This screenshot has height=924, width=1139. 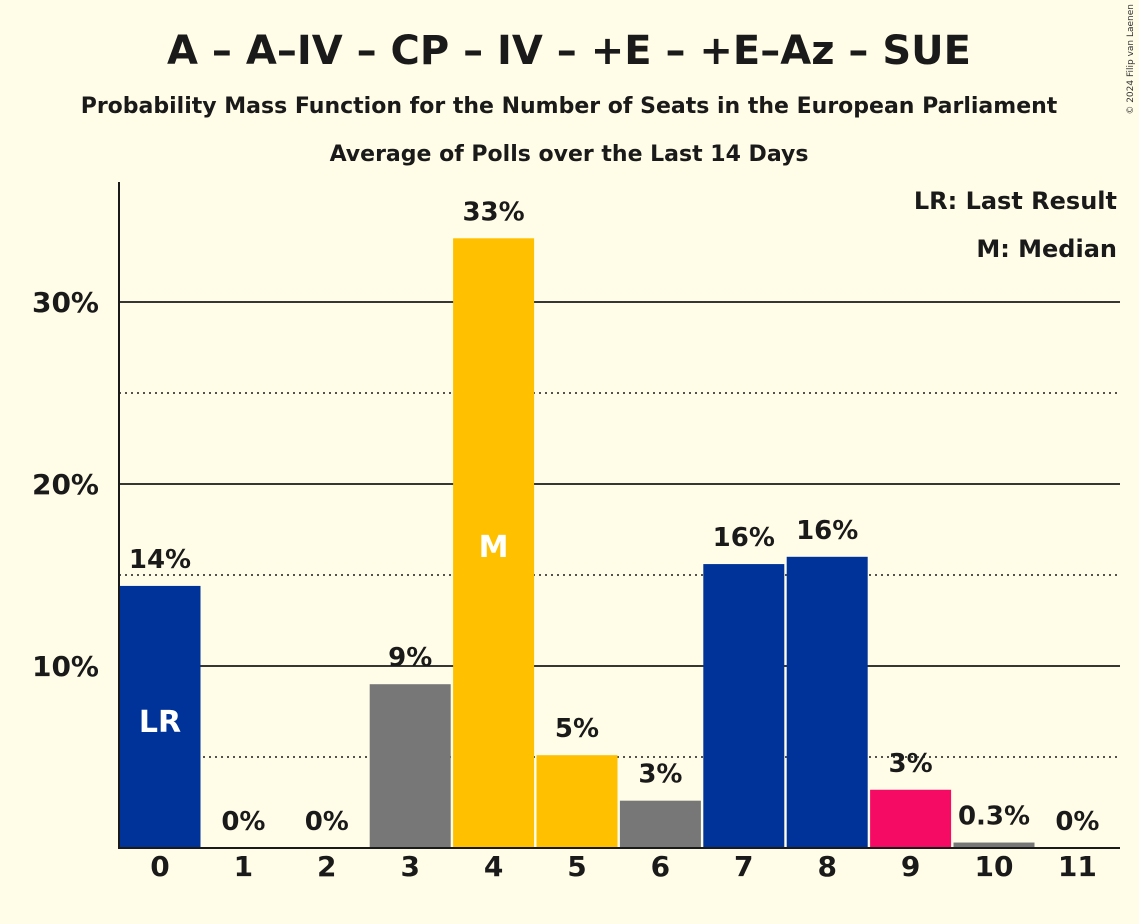 I want to click on x-tick-label-8: 8, so click(x=826, y=866).